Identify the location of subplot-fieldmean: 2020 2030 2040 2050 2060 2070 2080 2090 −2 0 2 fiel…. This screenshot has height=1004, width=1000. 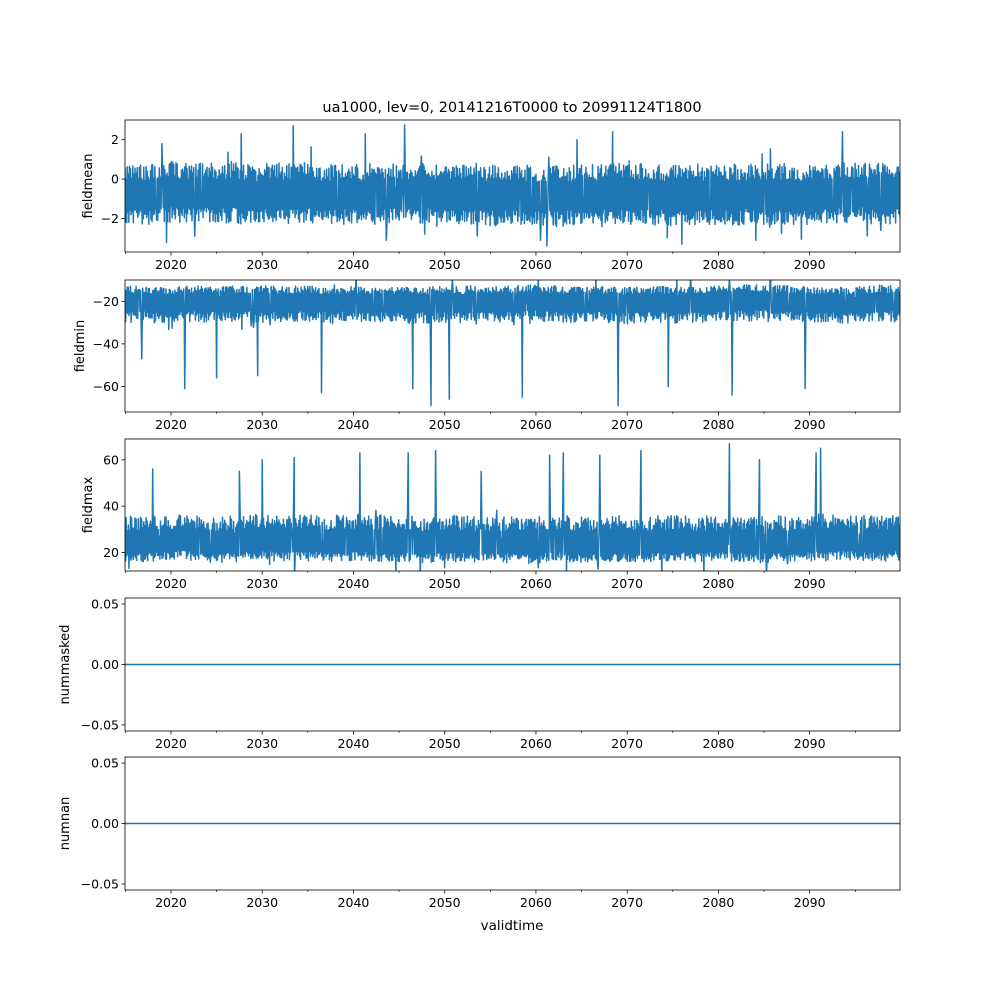
(491, 195).